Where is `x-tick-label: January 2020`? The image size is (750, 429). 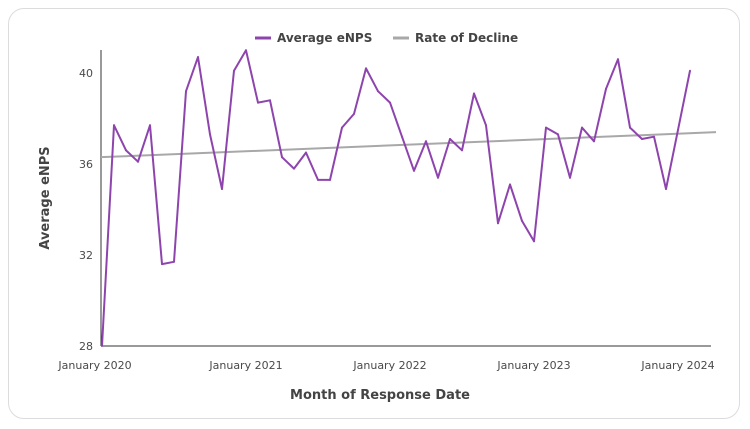 x-tick-label: January 2020 is located at coordinates (94, 365).